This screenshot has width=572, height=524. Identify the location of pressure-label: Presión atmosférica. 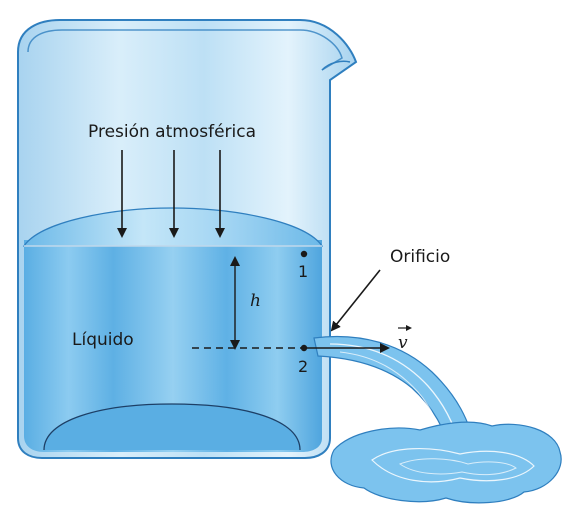
(172, 132).